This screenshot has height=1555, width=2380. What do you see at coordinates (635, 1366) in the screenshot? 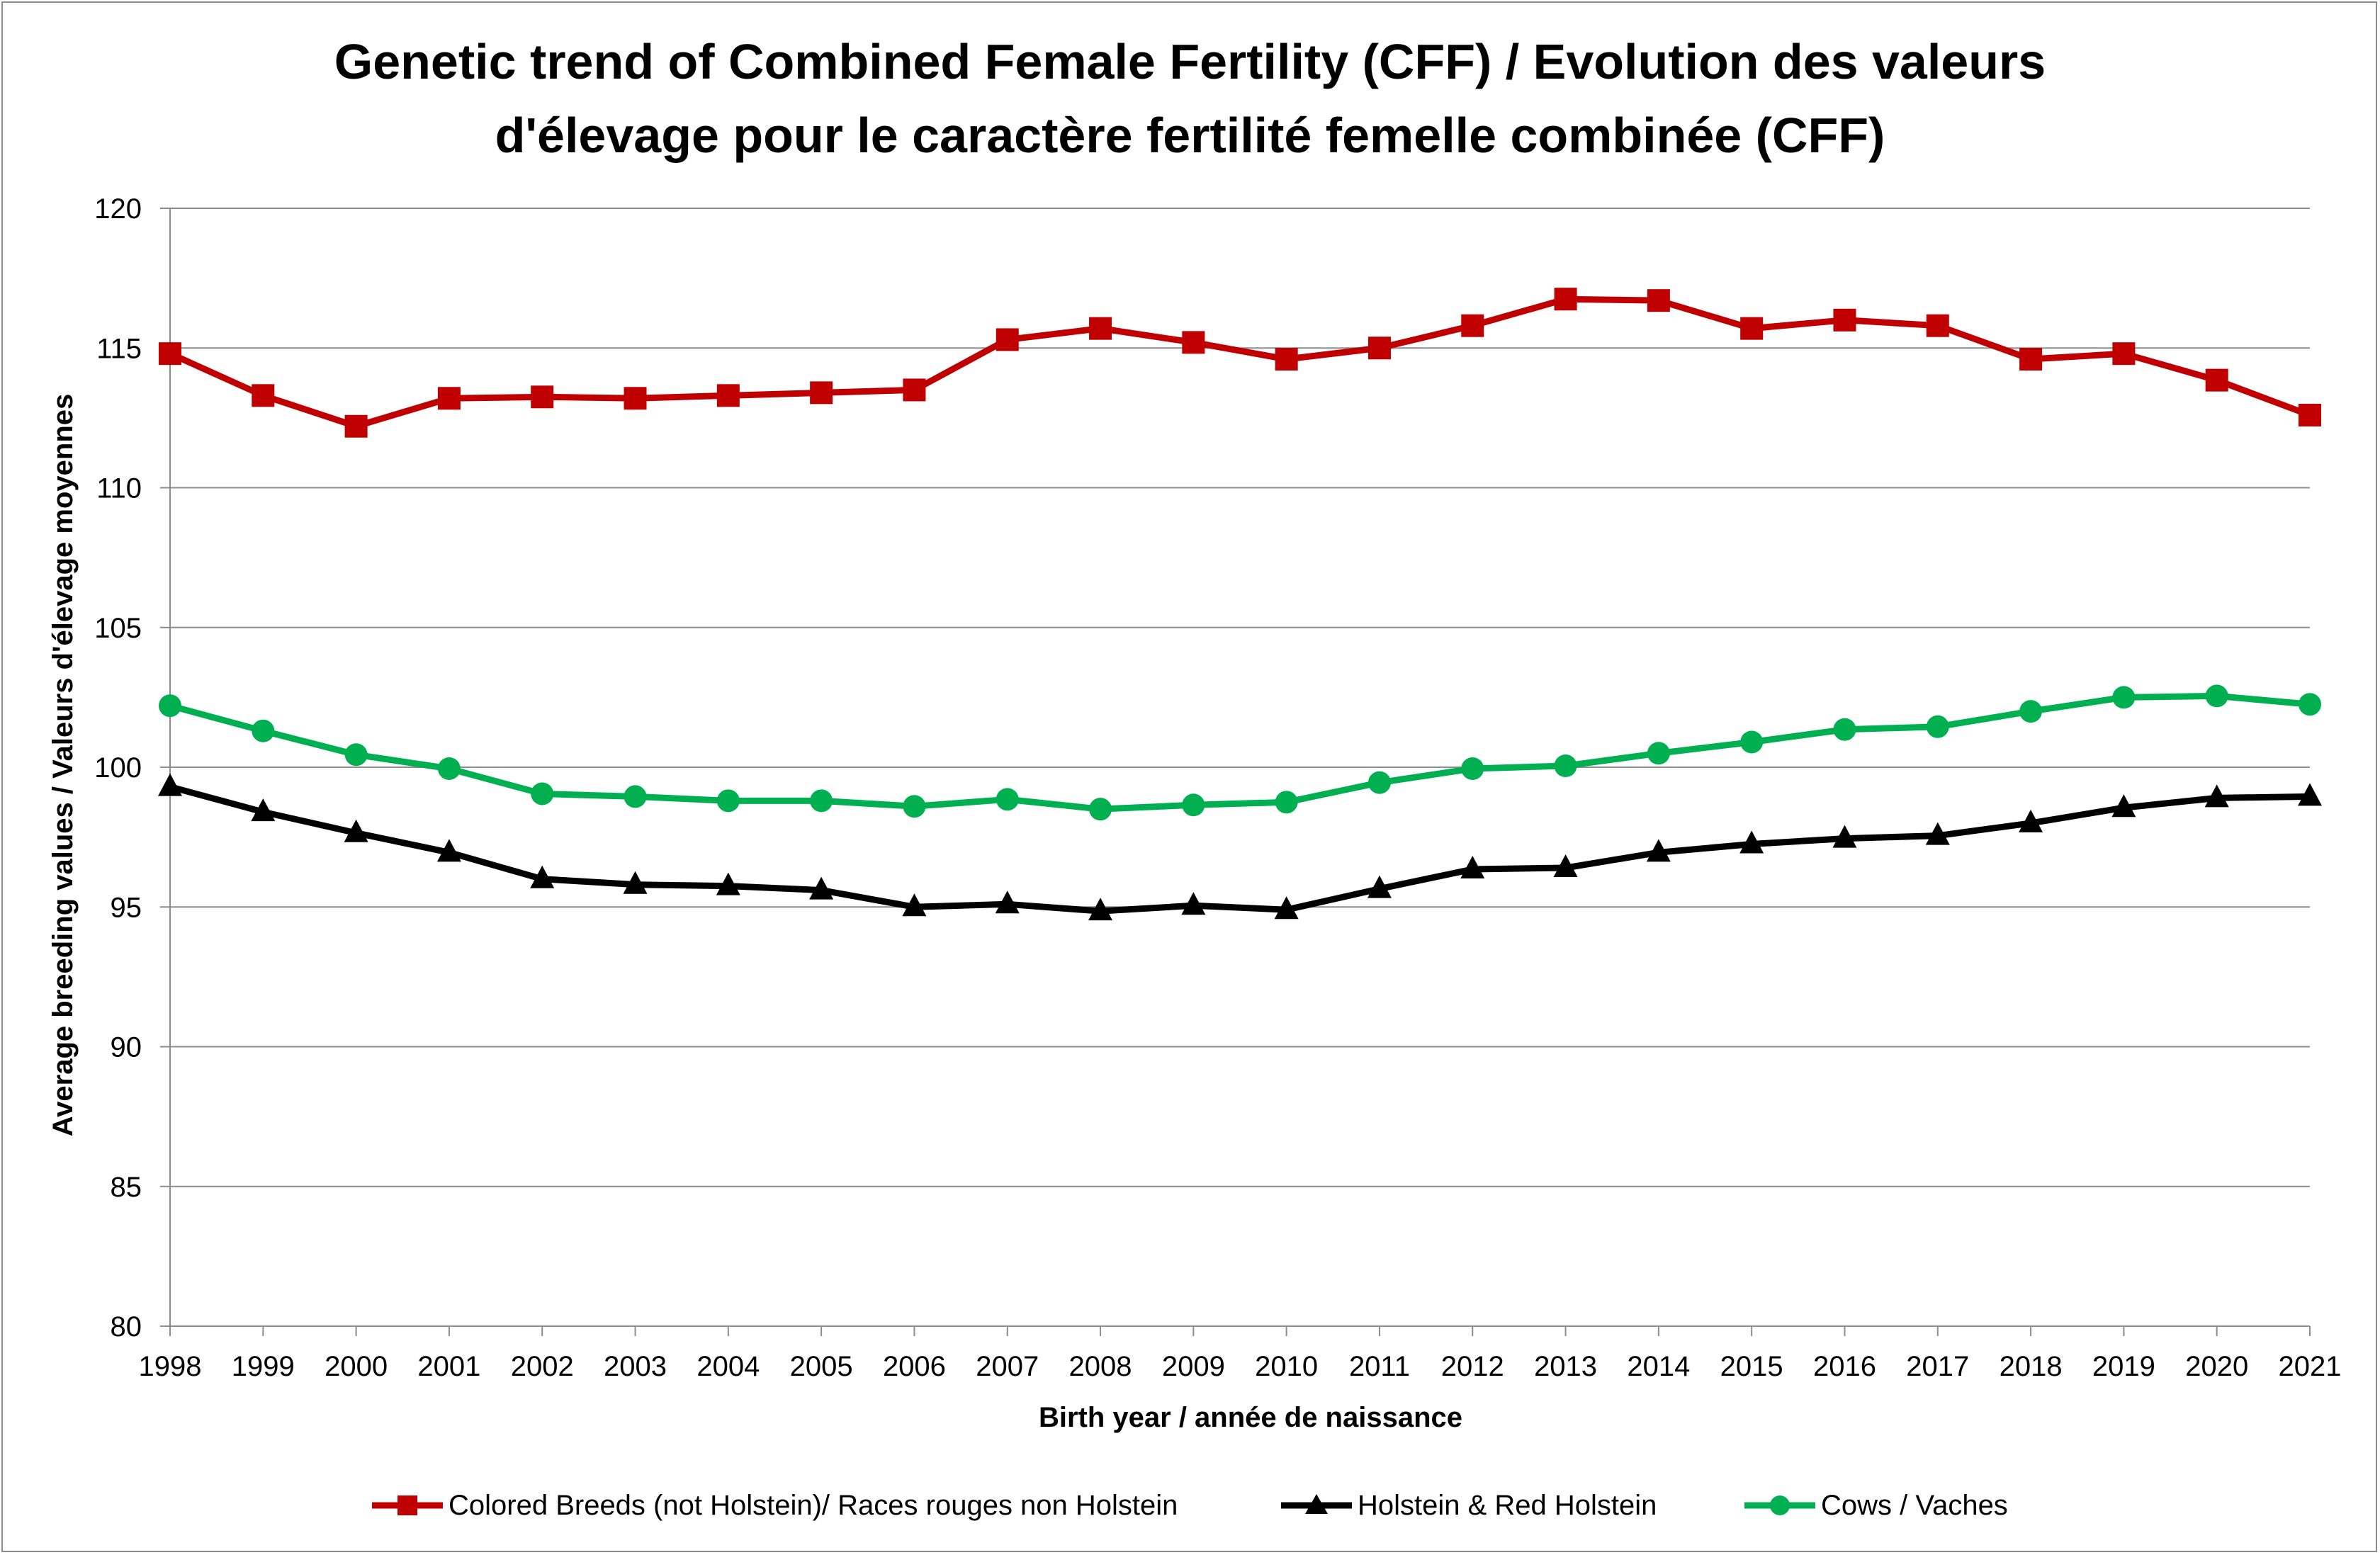
I see `x-tick-label: 2003` at bounding box center [635, 1366].